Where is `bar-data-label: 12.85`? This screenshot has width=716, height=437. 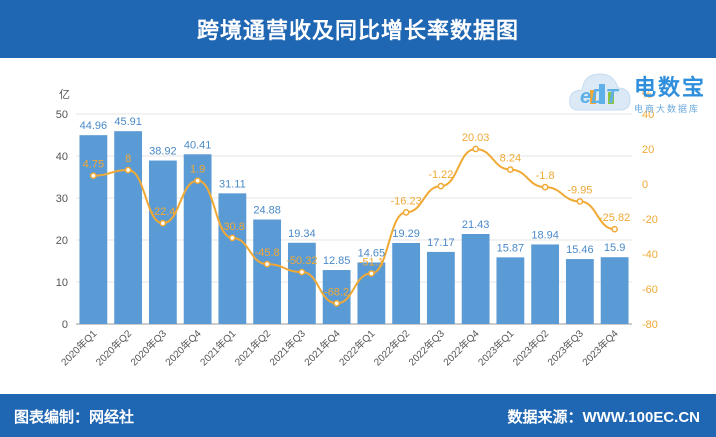
bar-data-label: 12.85 is located at coordinates (337, 261).